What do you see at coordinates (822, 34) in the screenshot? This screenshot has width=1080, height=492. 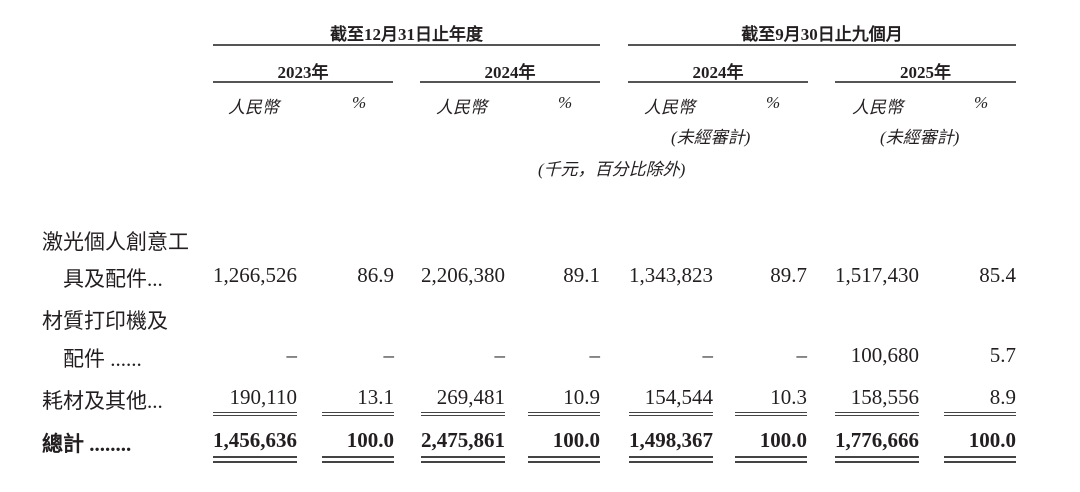 I see `header-group-nine-months: 截至9月30日止九個月` at bounding box center [822, 34].